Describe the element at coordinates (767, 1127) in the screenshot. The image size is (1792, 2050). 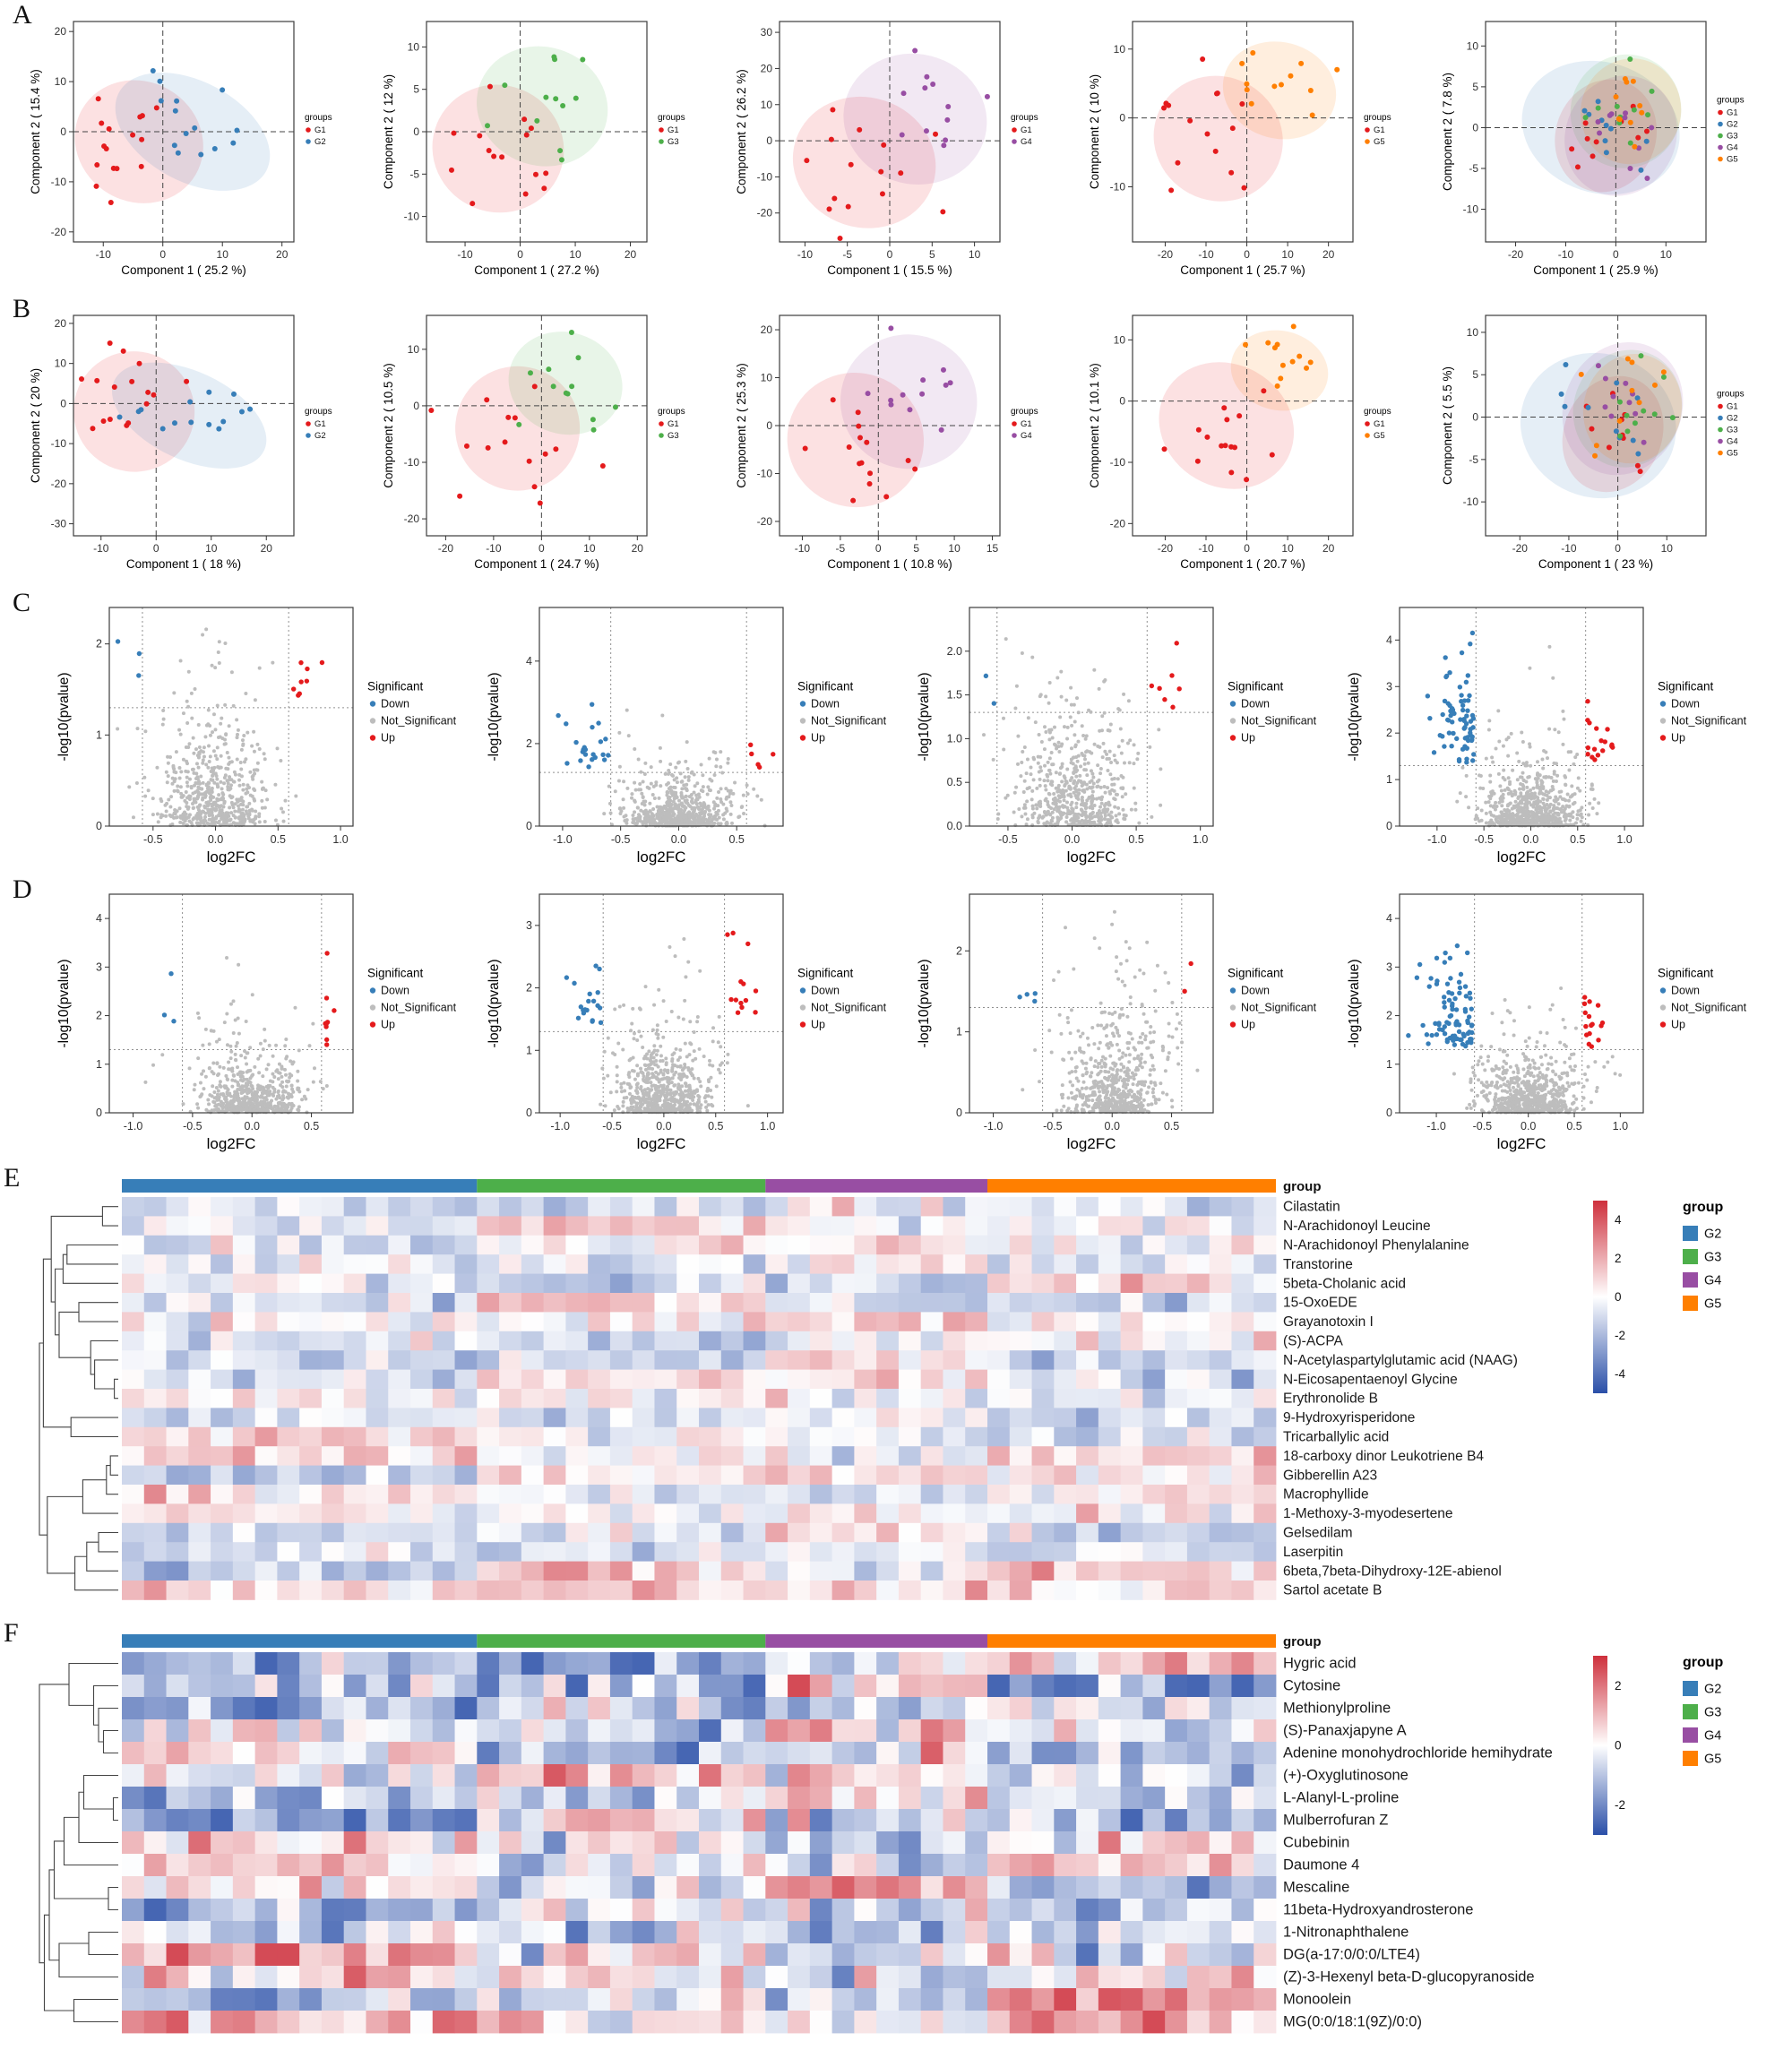
I see `svg-text: 1.0` at that location.